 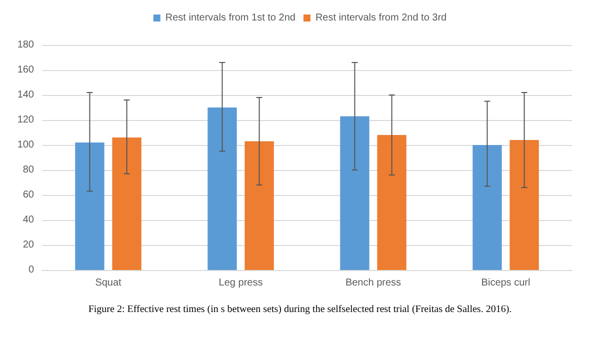 What do you see at coordinates (31, 270) in the screenshot?
I see `y-tick-label: 0` at bounding box center [31, 270].